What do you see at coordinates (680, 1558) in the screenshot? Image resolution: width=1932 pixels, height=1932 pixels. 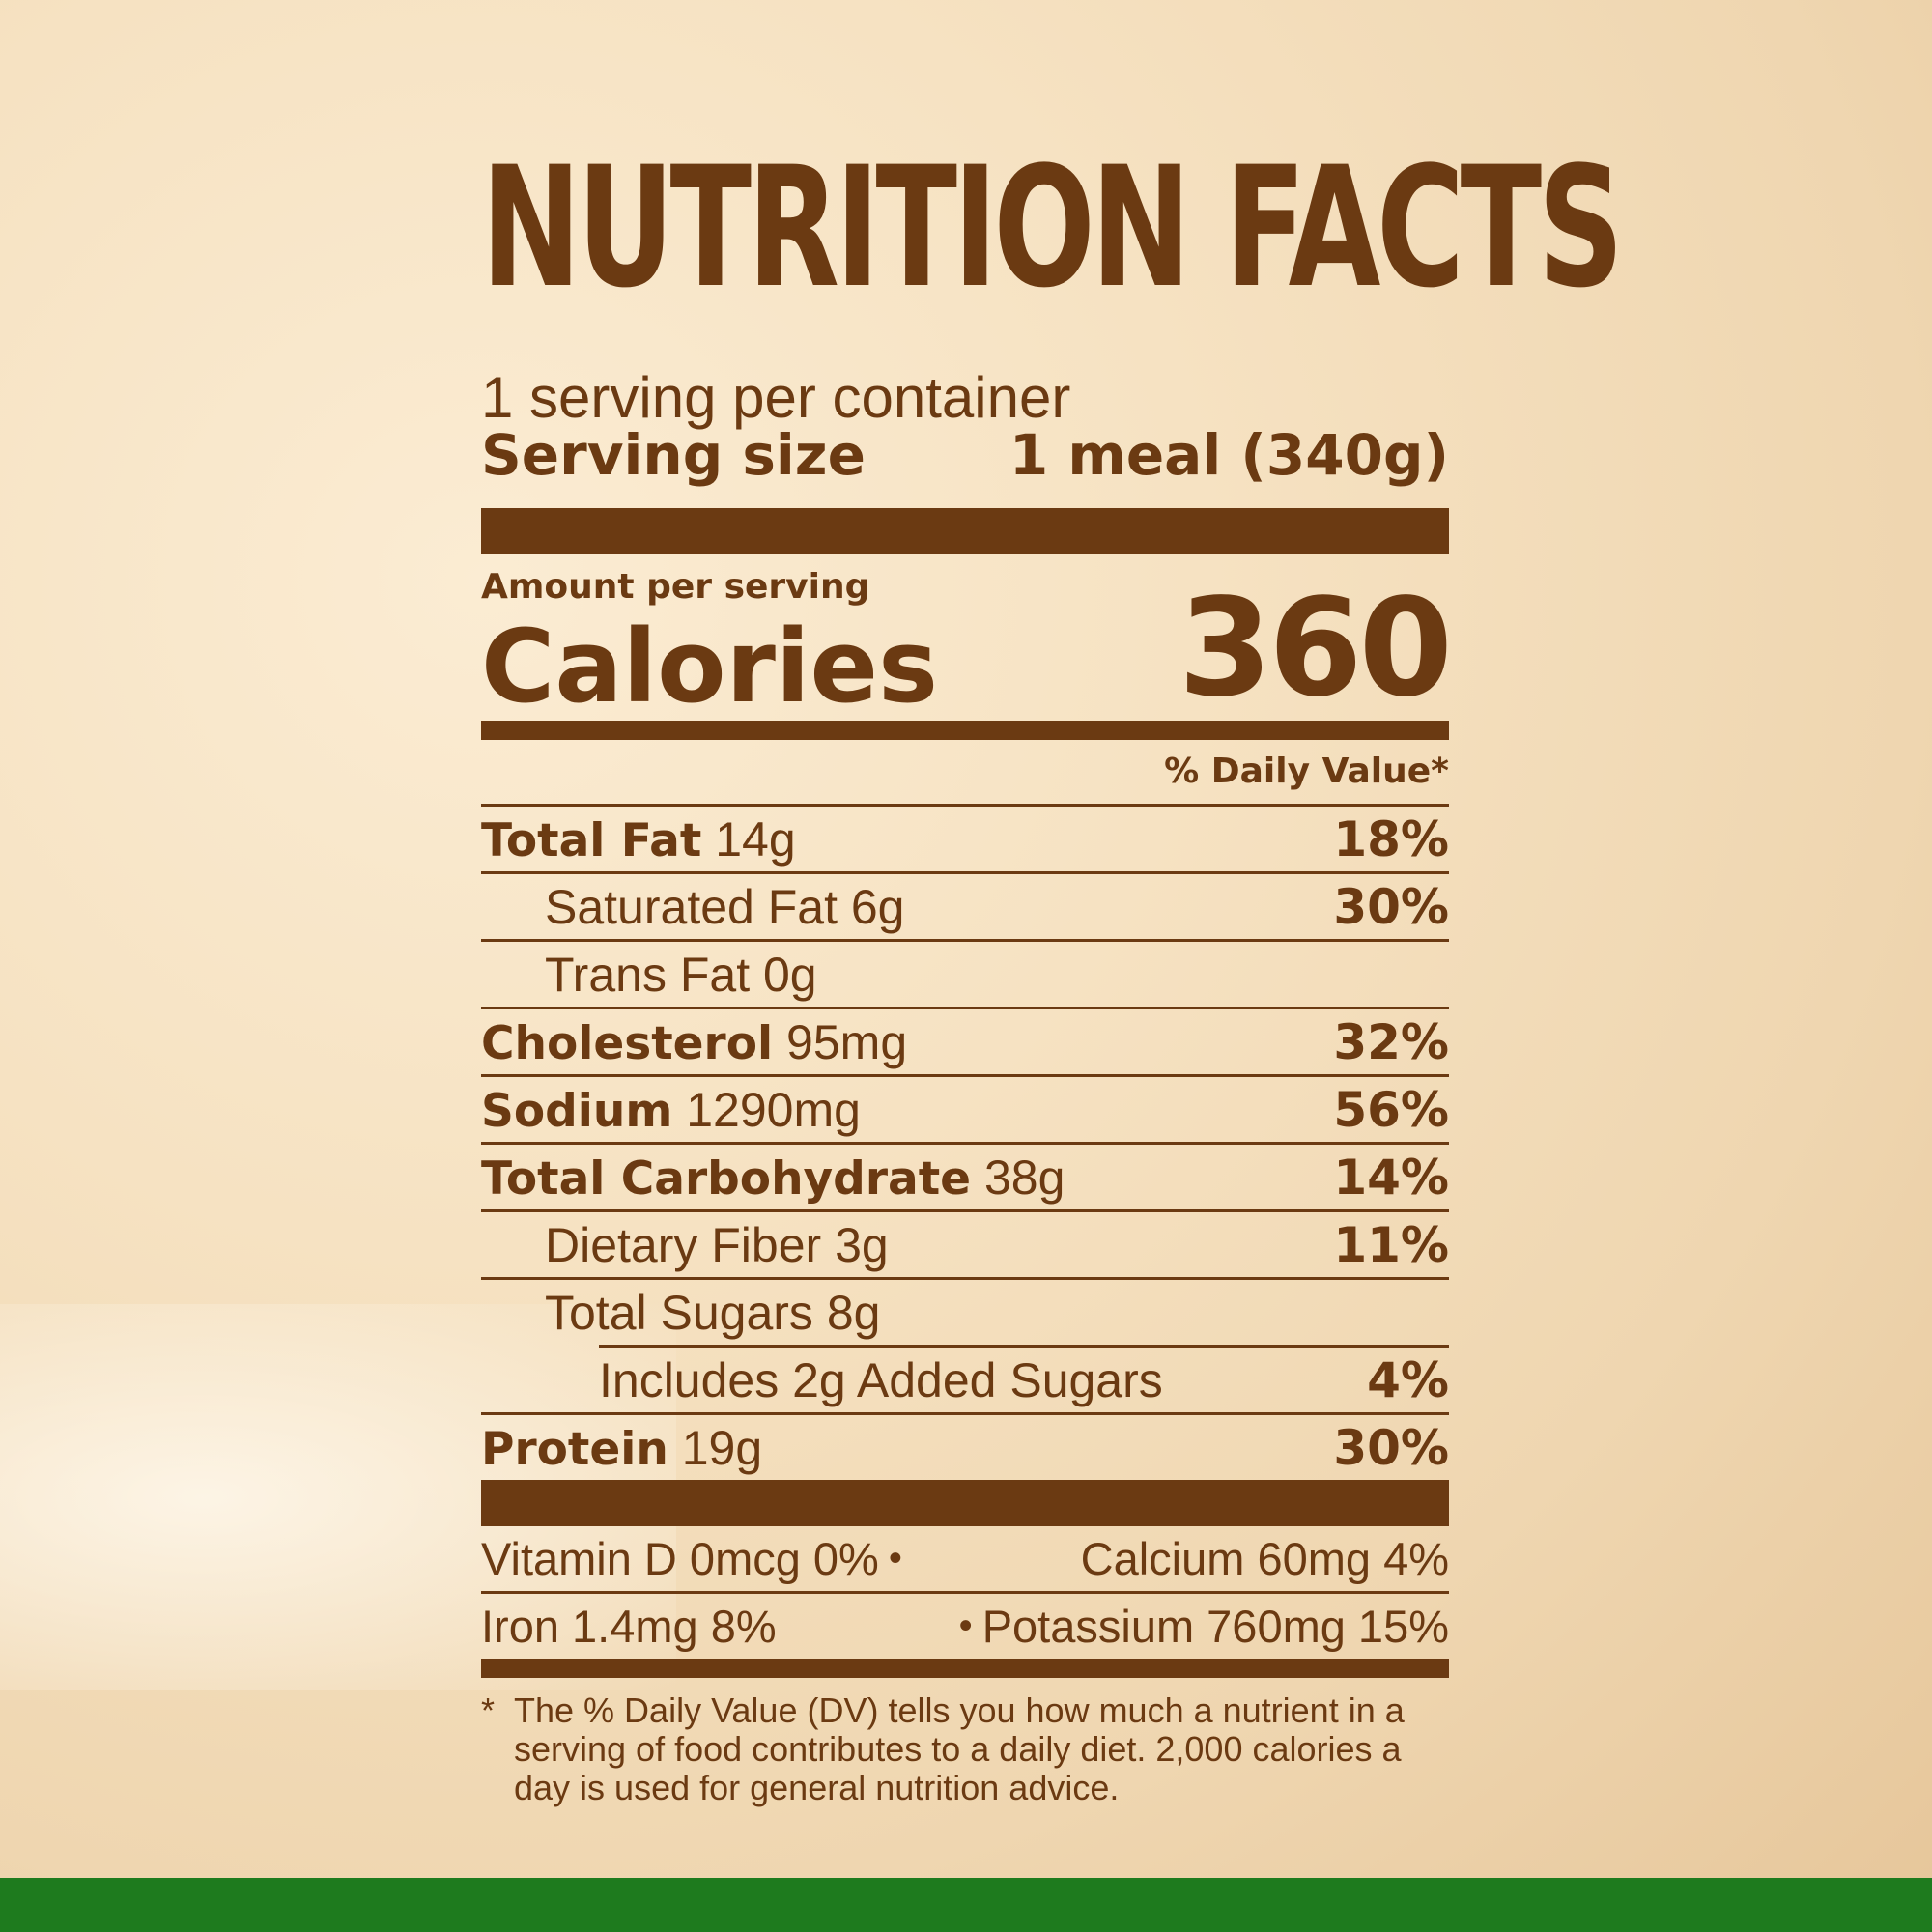 I see `vitamin-d-calcium-left: Vitamin D 0mcg 0%` at bounding box center [680, 1558].